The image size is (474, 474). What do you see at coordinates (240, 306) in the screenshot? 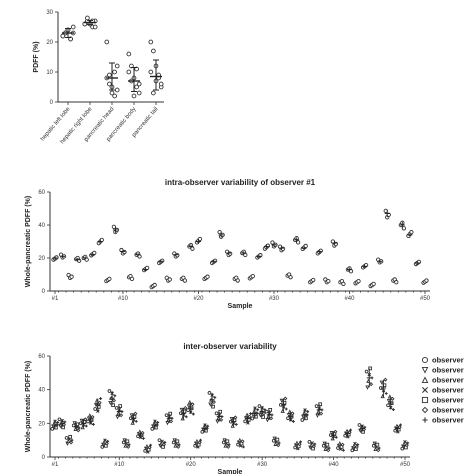
I see `x-axis-label: Sample` at bounding box center [240, 306].